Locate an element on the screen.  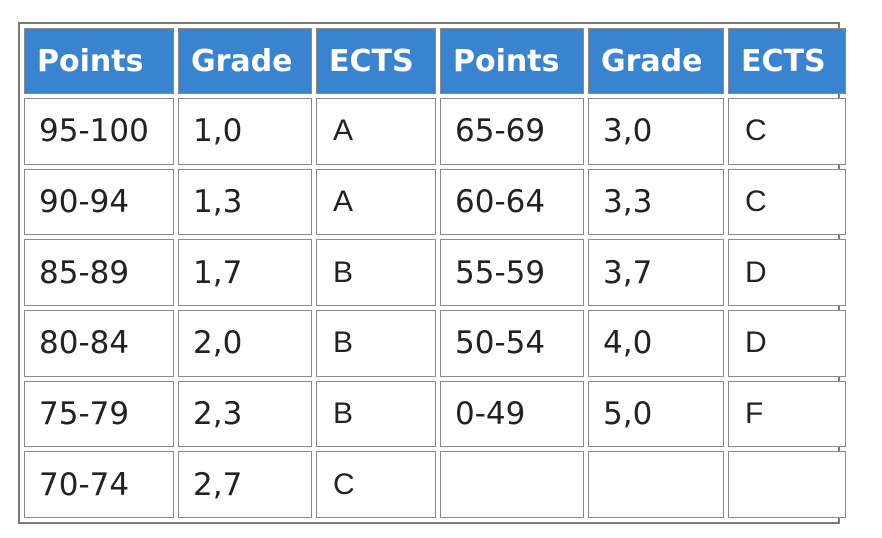
points-cell: 60-64 is located at coordinates (512, 202).